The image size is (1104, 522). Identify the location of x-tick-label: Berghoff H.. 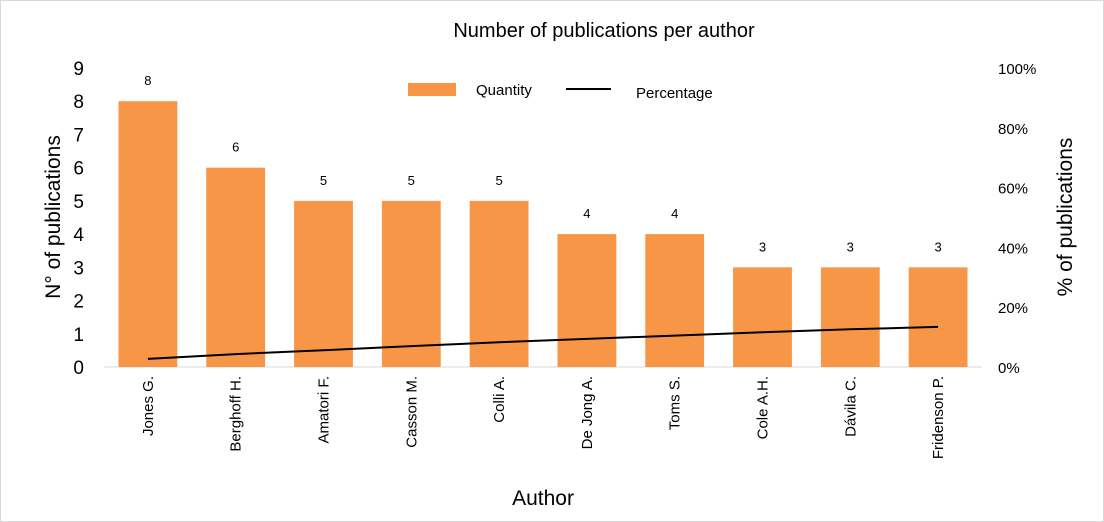
(236, 414).